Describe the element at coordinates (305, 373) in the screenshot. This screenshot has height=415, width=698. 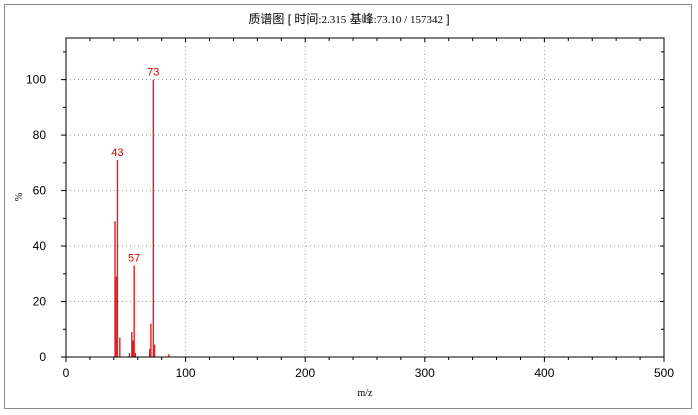
I see `x-tick-label-2: 200` at that location.